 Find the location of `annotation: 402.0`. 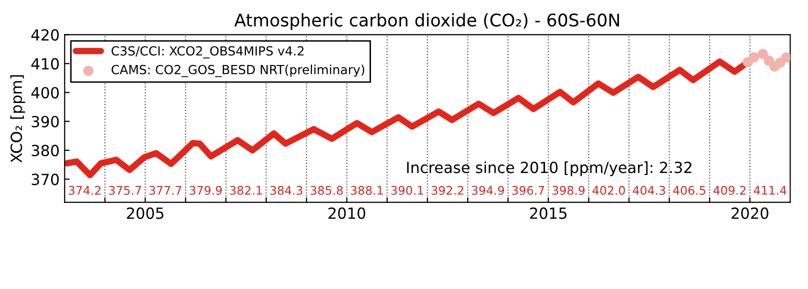

annotation: 402.0 is located at coordinates (608, 190).